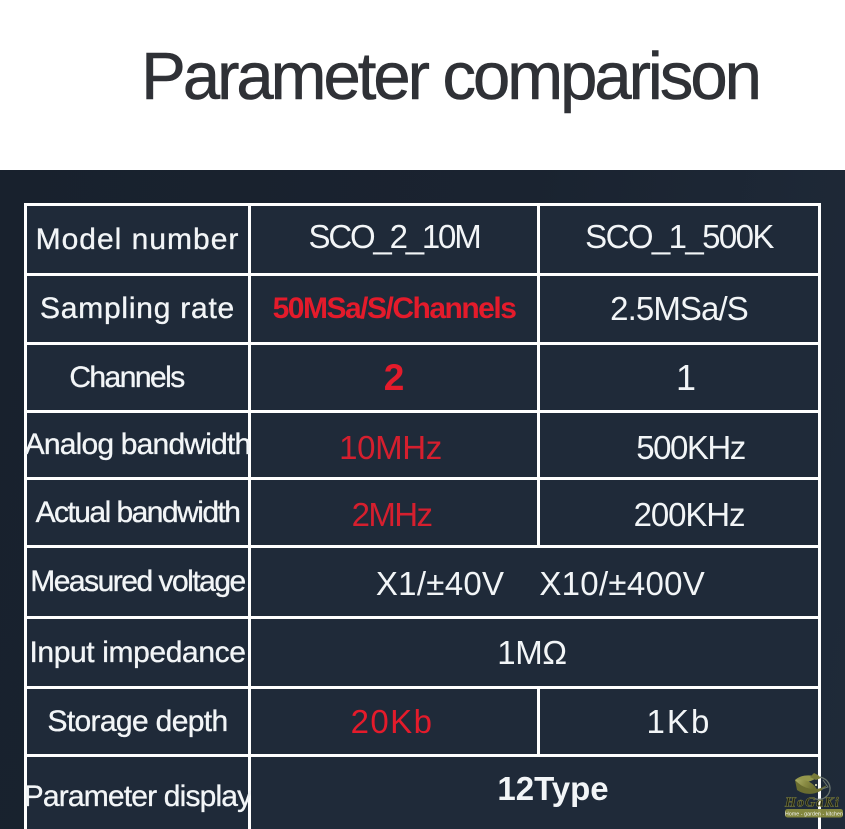  What do you see at coordinates (814, 814) in the screenshot?
I see `svg-text: Home - garden - kitchen` at bounding box center [814, 814].